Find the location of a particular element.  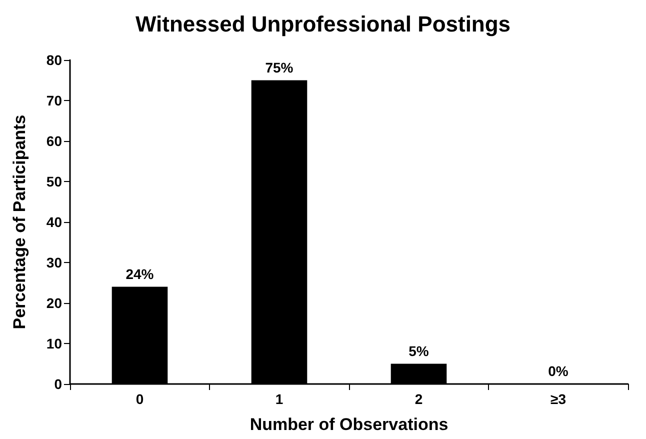

x-tick-label: 0 is located at coordinates (140, 399).